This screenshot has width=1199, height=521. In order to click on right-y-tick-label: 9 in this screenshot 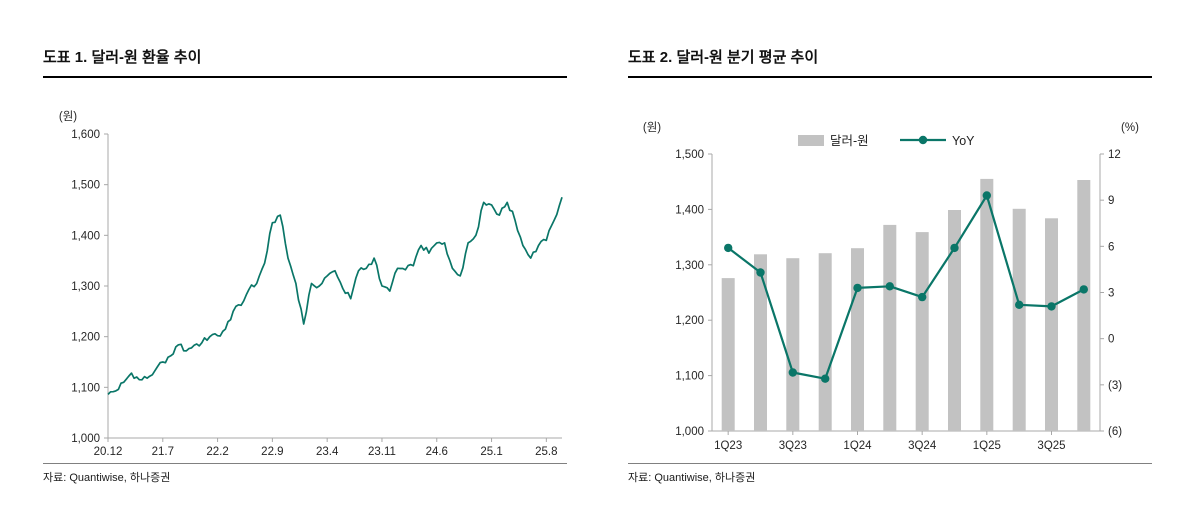, I will do `click(1111, 201)`.